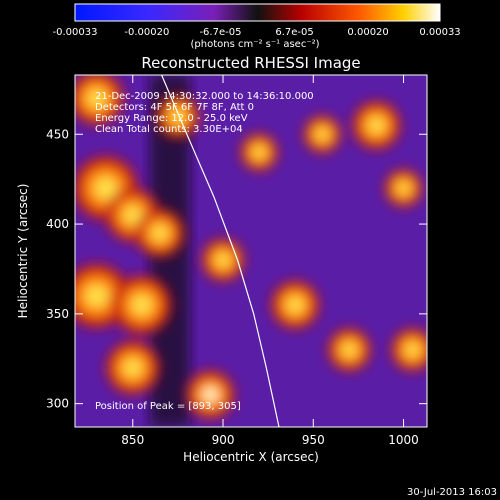  What do you see at coordinates (23, 251) in the screenshot?
I see `y-axis-label: Heliocentric Y (arcsec)` at bounding box center [23, 251].